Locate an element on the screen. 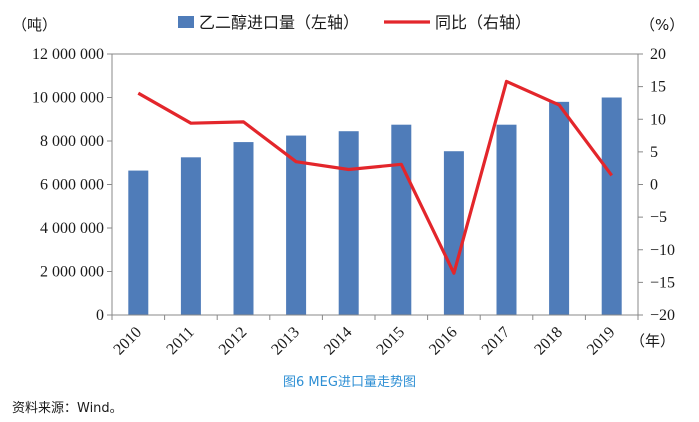  right-tick-label: −10 is located at coordinates (662, 250).